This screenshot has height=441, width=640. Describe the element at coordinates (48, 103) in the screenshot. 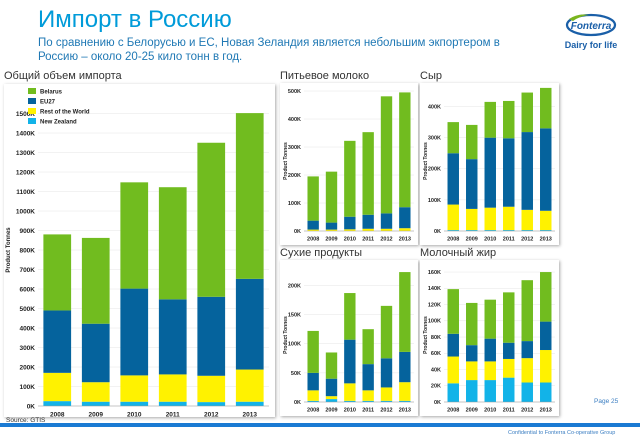

I see `legend-label: EU27` at that location.